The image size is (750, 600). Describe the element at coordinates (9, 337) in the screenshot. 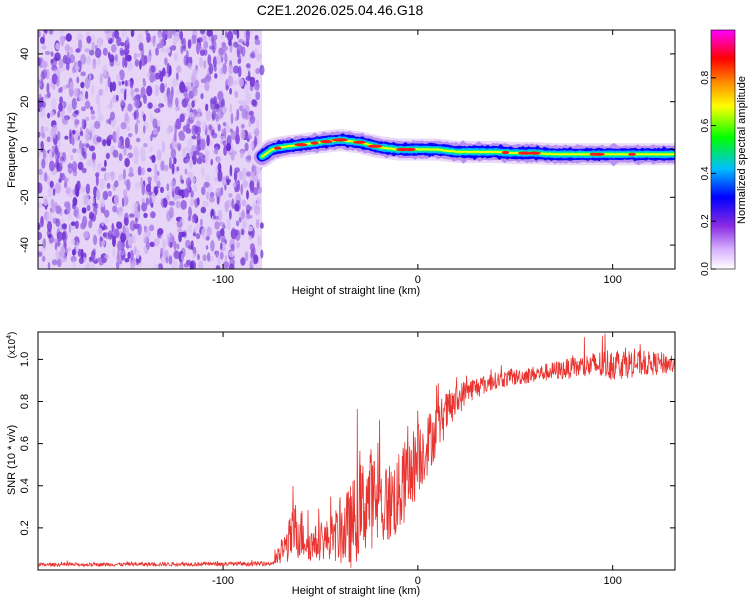

I see `snr-multiplier-exp: 4` at that location.